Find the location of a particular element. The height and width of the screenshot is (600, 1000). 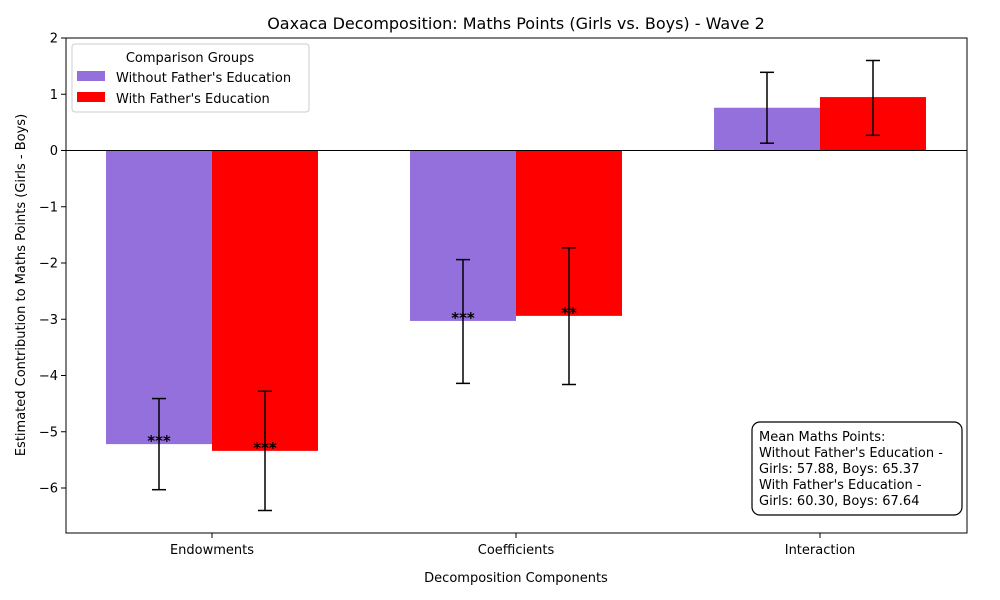

y-tick-label: −3 is located at coordinates (48, 320).